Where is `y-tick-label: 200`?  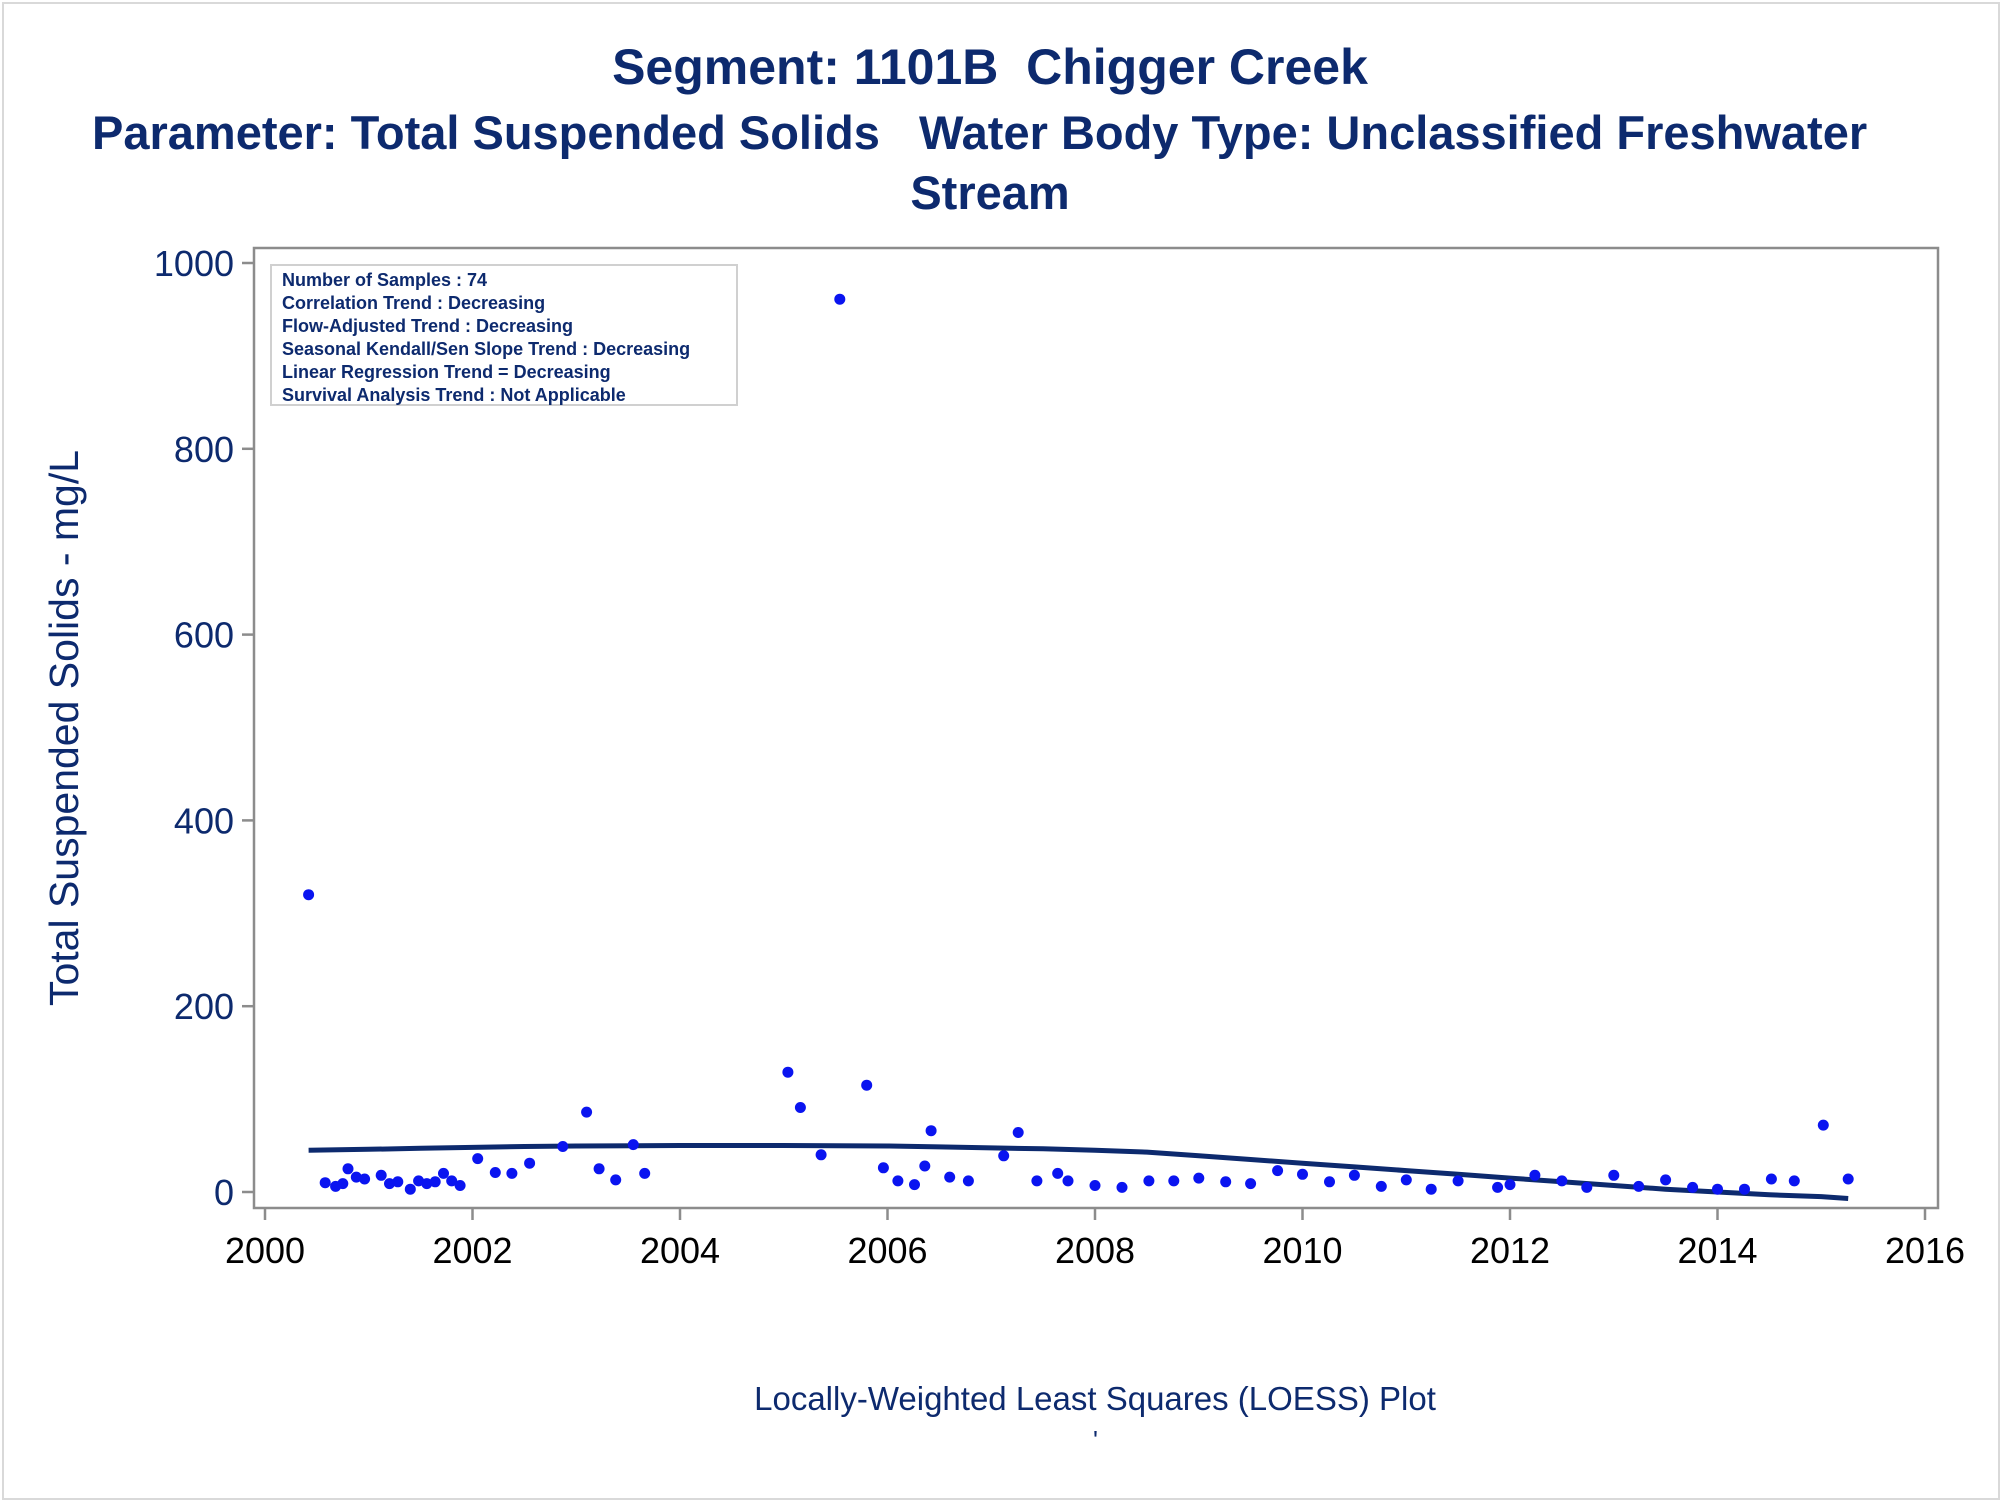 y-tick-label: 200 is located at coordinates (204, 1006).